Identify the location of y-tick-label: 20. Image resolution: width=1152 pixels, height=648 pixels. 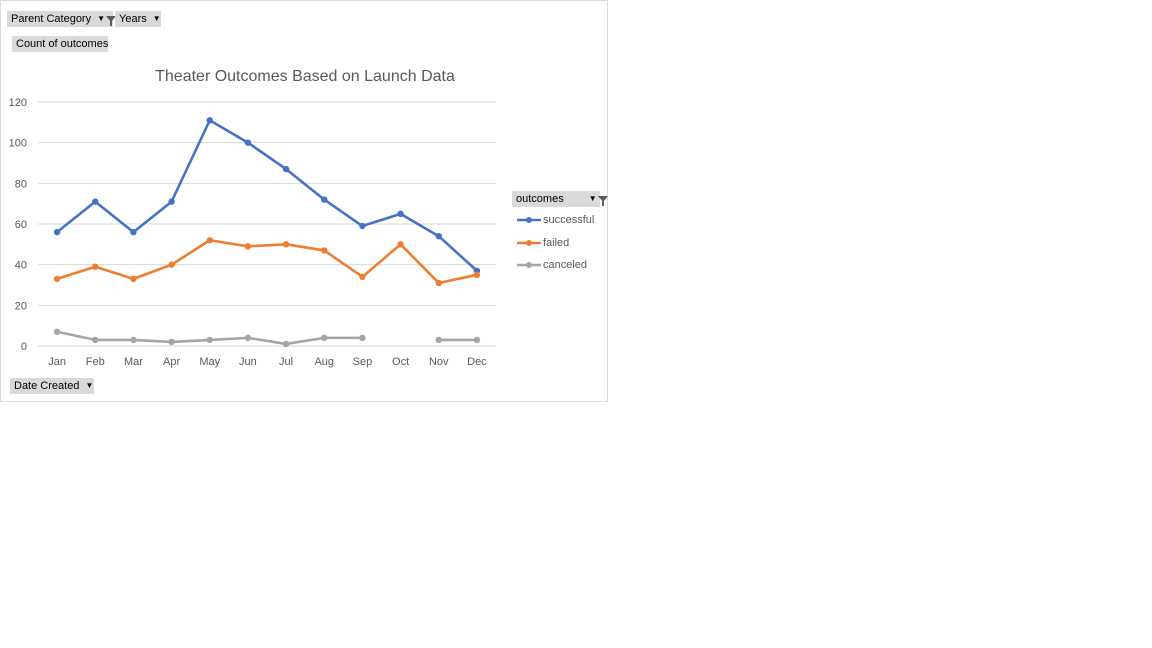
(21, 306).